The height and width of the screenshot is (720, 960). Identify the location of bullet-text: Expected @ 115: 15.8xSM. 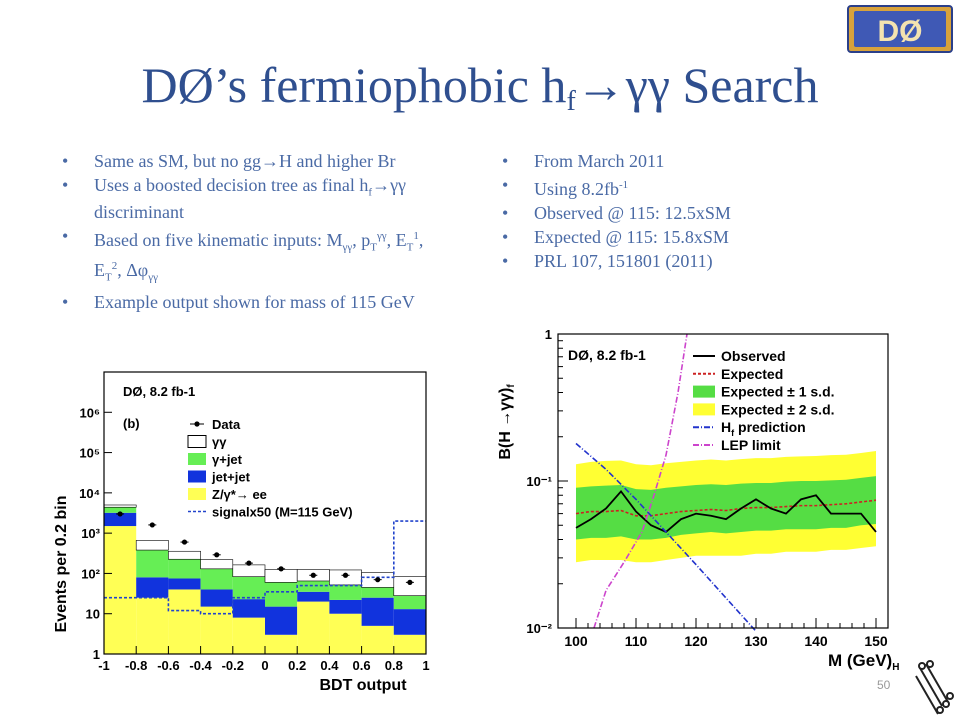
(631, 237).